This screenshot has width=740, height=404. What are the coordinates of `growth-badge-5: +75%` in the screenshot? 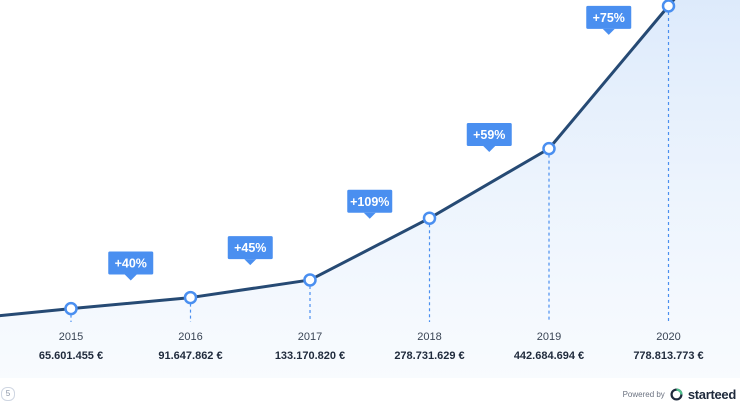 It's located at (609, 20).